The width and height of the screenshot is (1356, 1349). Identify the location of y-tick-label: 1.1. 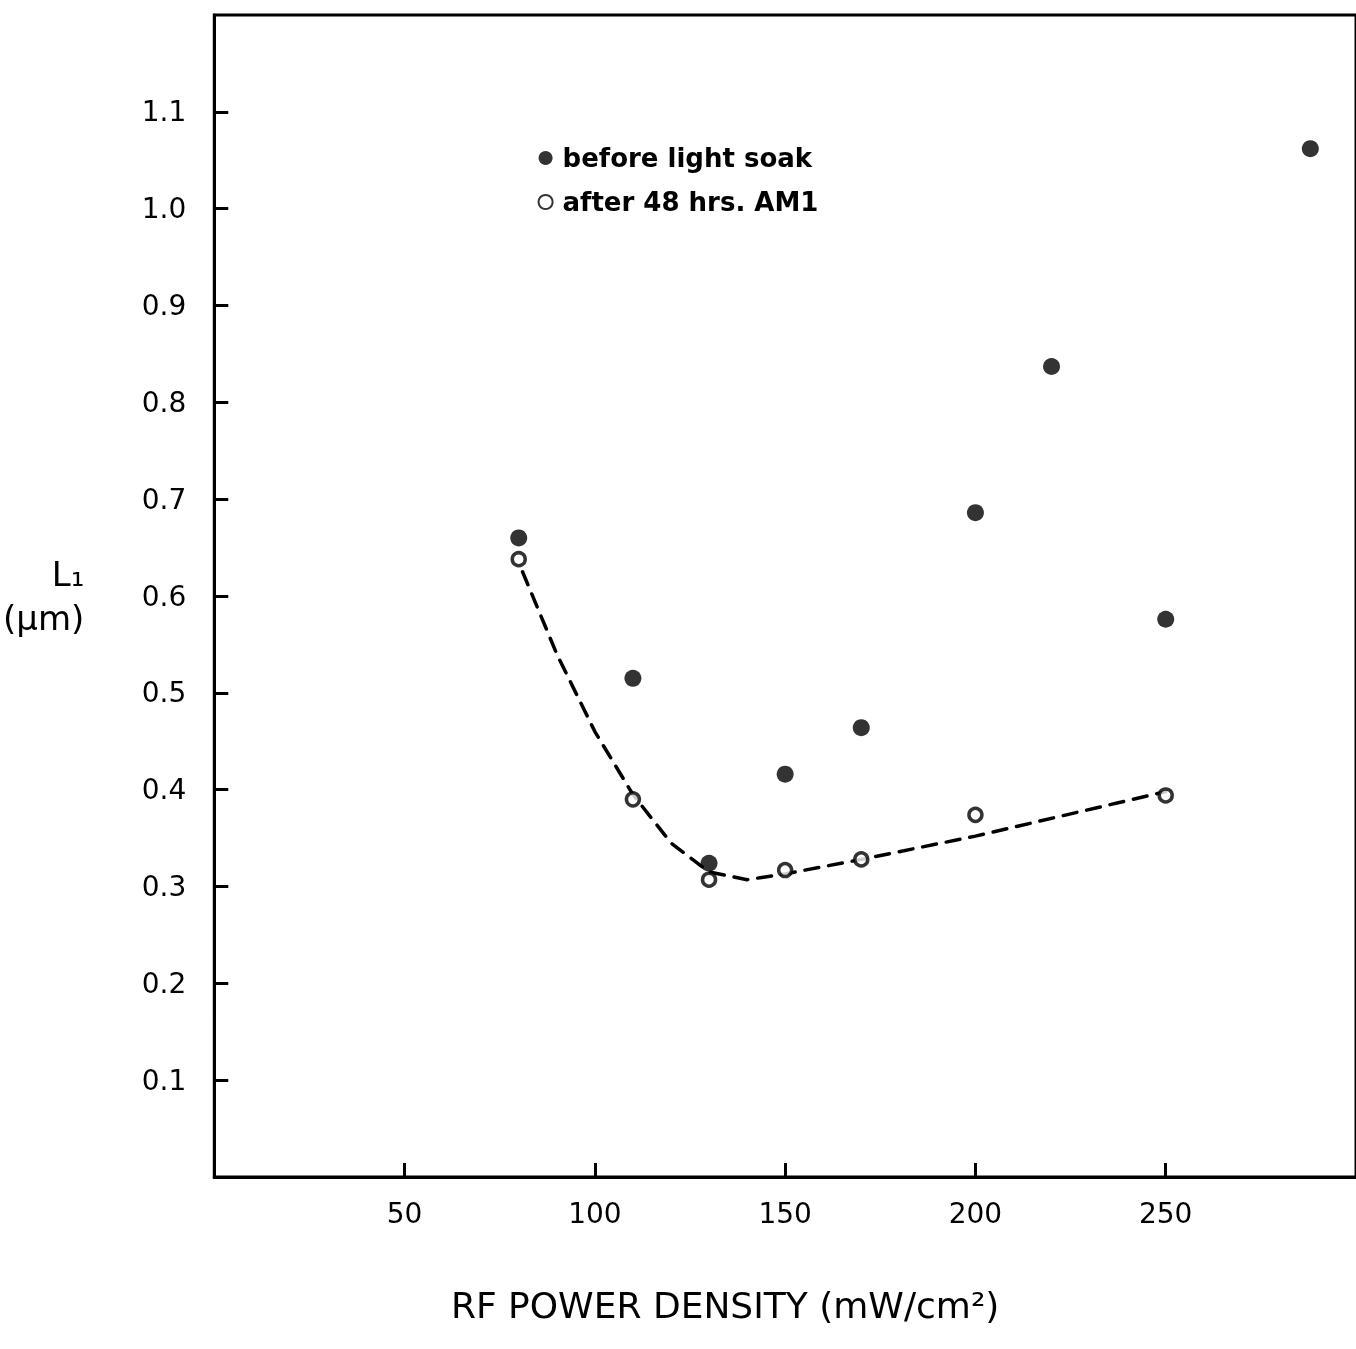
(164, 112).